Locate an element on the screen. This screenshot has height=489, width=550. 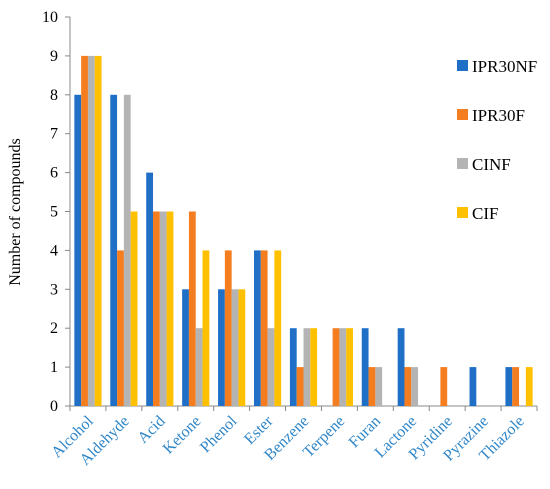
bar-cif-benzene is located at coordinates (314, 367).